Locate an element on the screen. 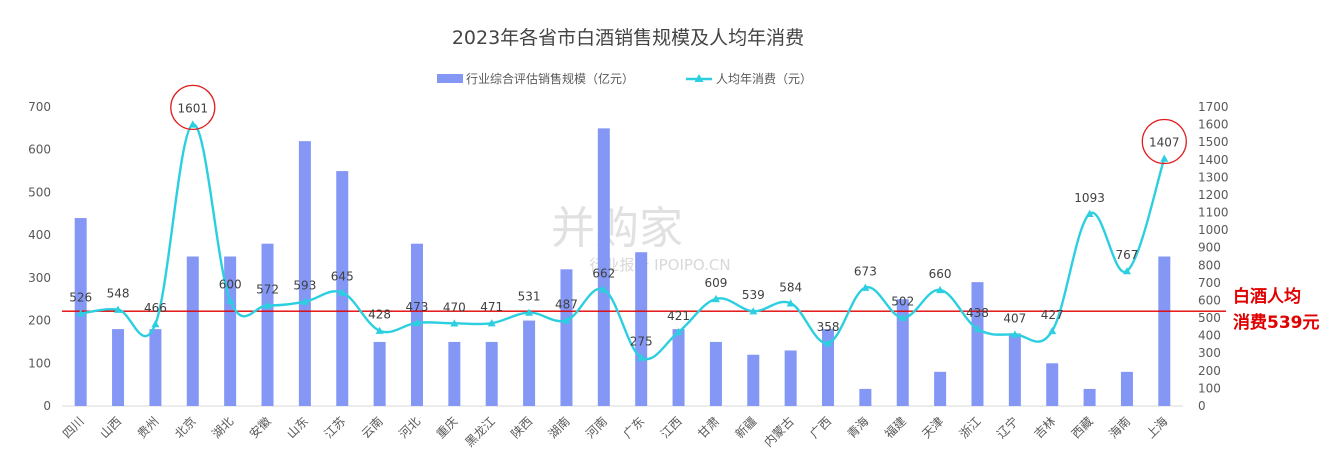 The width and height of the screenshot is (1340, 468). legend-line-marker is located at coordinates (699, 78).